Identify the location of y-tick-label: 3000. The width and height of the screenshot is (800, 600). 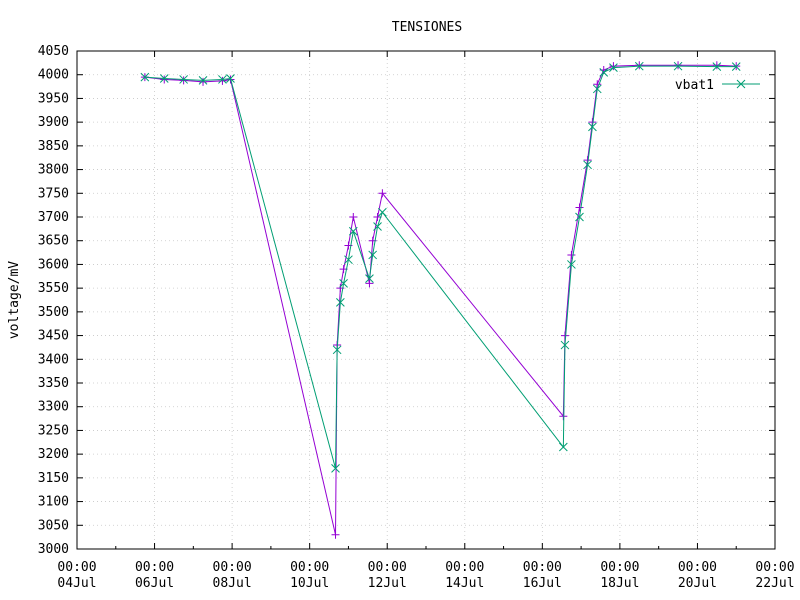
(53, 549).